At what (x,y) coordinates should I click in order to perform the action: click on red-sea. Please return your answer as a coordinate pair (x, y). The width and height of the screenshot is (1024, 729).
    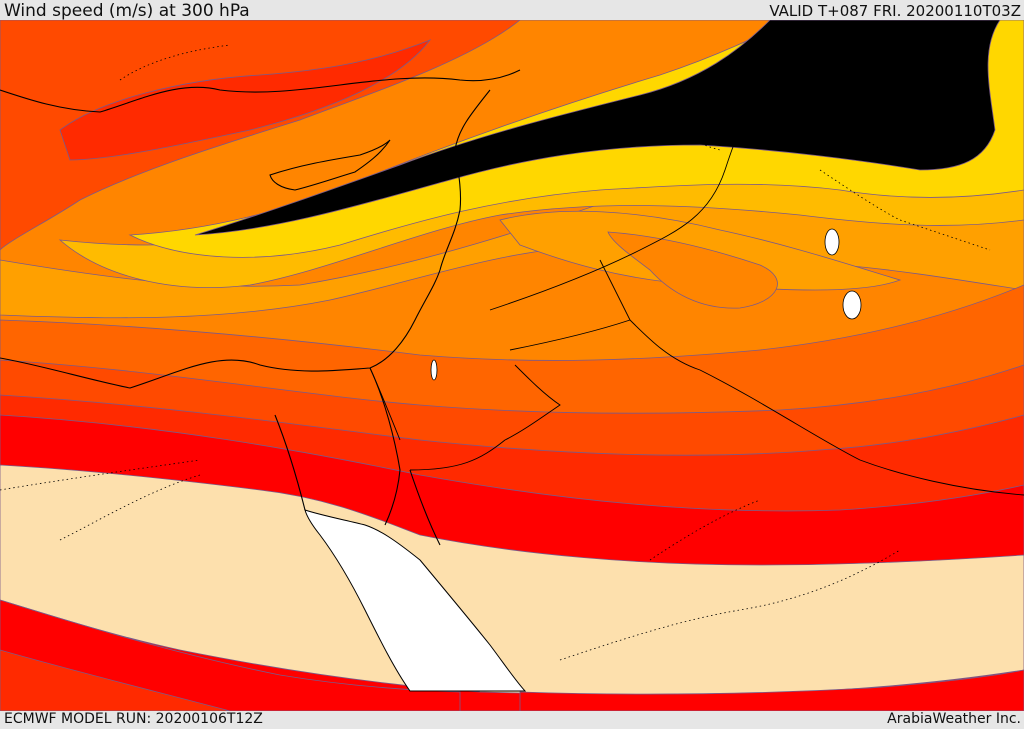
    Looking at the image, I should click on (415, 600).